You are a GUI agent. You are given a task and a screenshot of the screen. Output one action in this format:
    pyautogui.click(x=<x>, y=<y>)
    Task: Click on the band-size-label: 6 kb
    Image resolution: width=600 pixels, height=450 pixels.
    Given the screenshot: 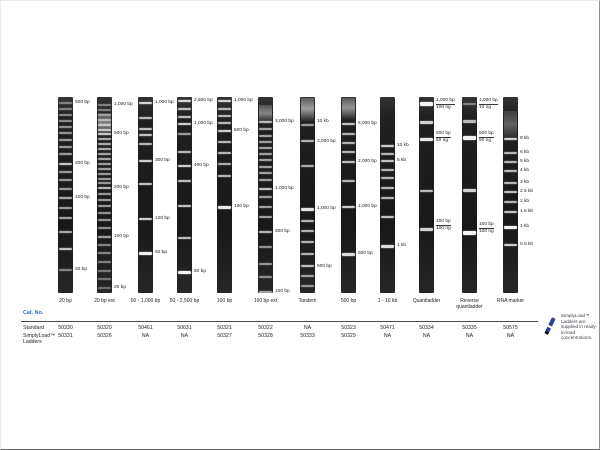 What is the action you would take?
    pyautogui.click(x=525, y=152)
    